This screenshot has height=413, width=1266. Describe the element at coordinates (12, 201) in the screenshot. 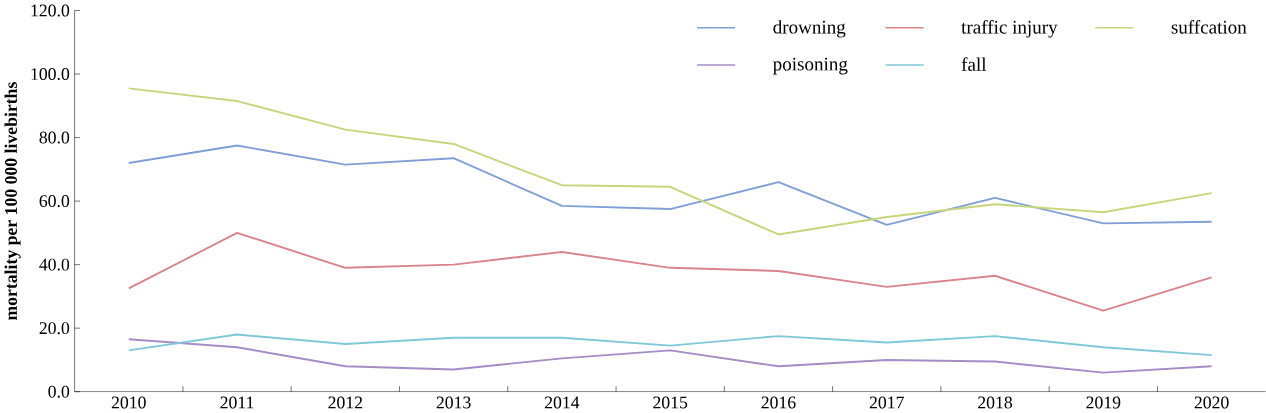

I see `y-axis-title: mortality per 100 000 livebirths` at that location.